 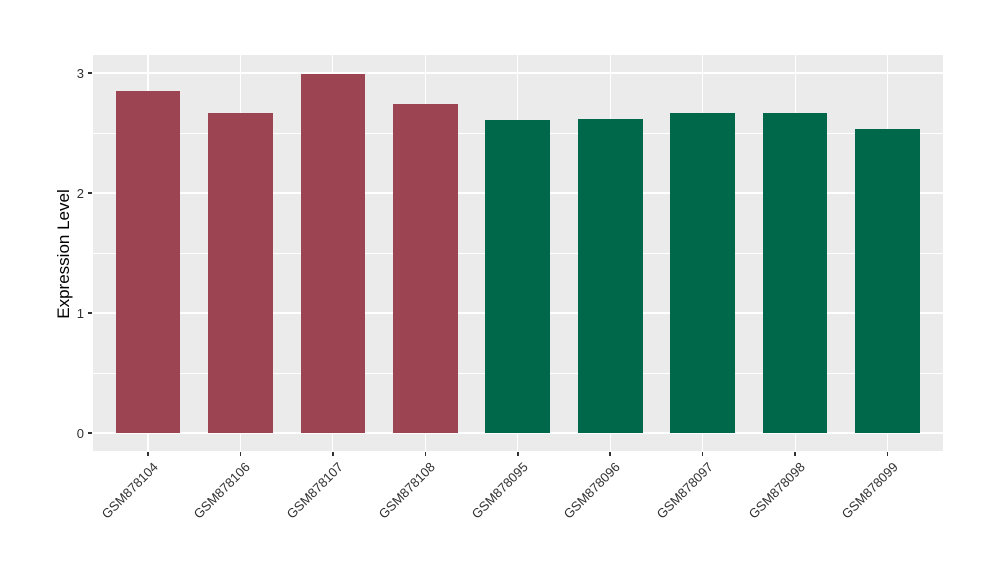 I want to click on y-tick-label: 1, so click(x=80, y=313).